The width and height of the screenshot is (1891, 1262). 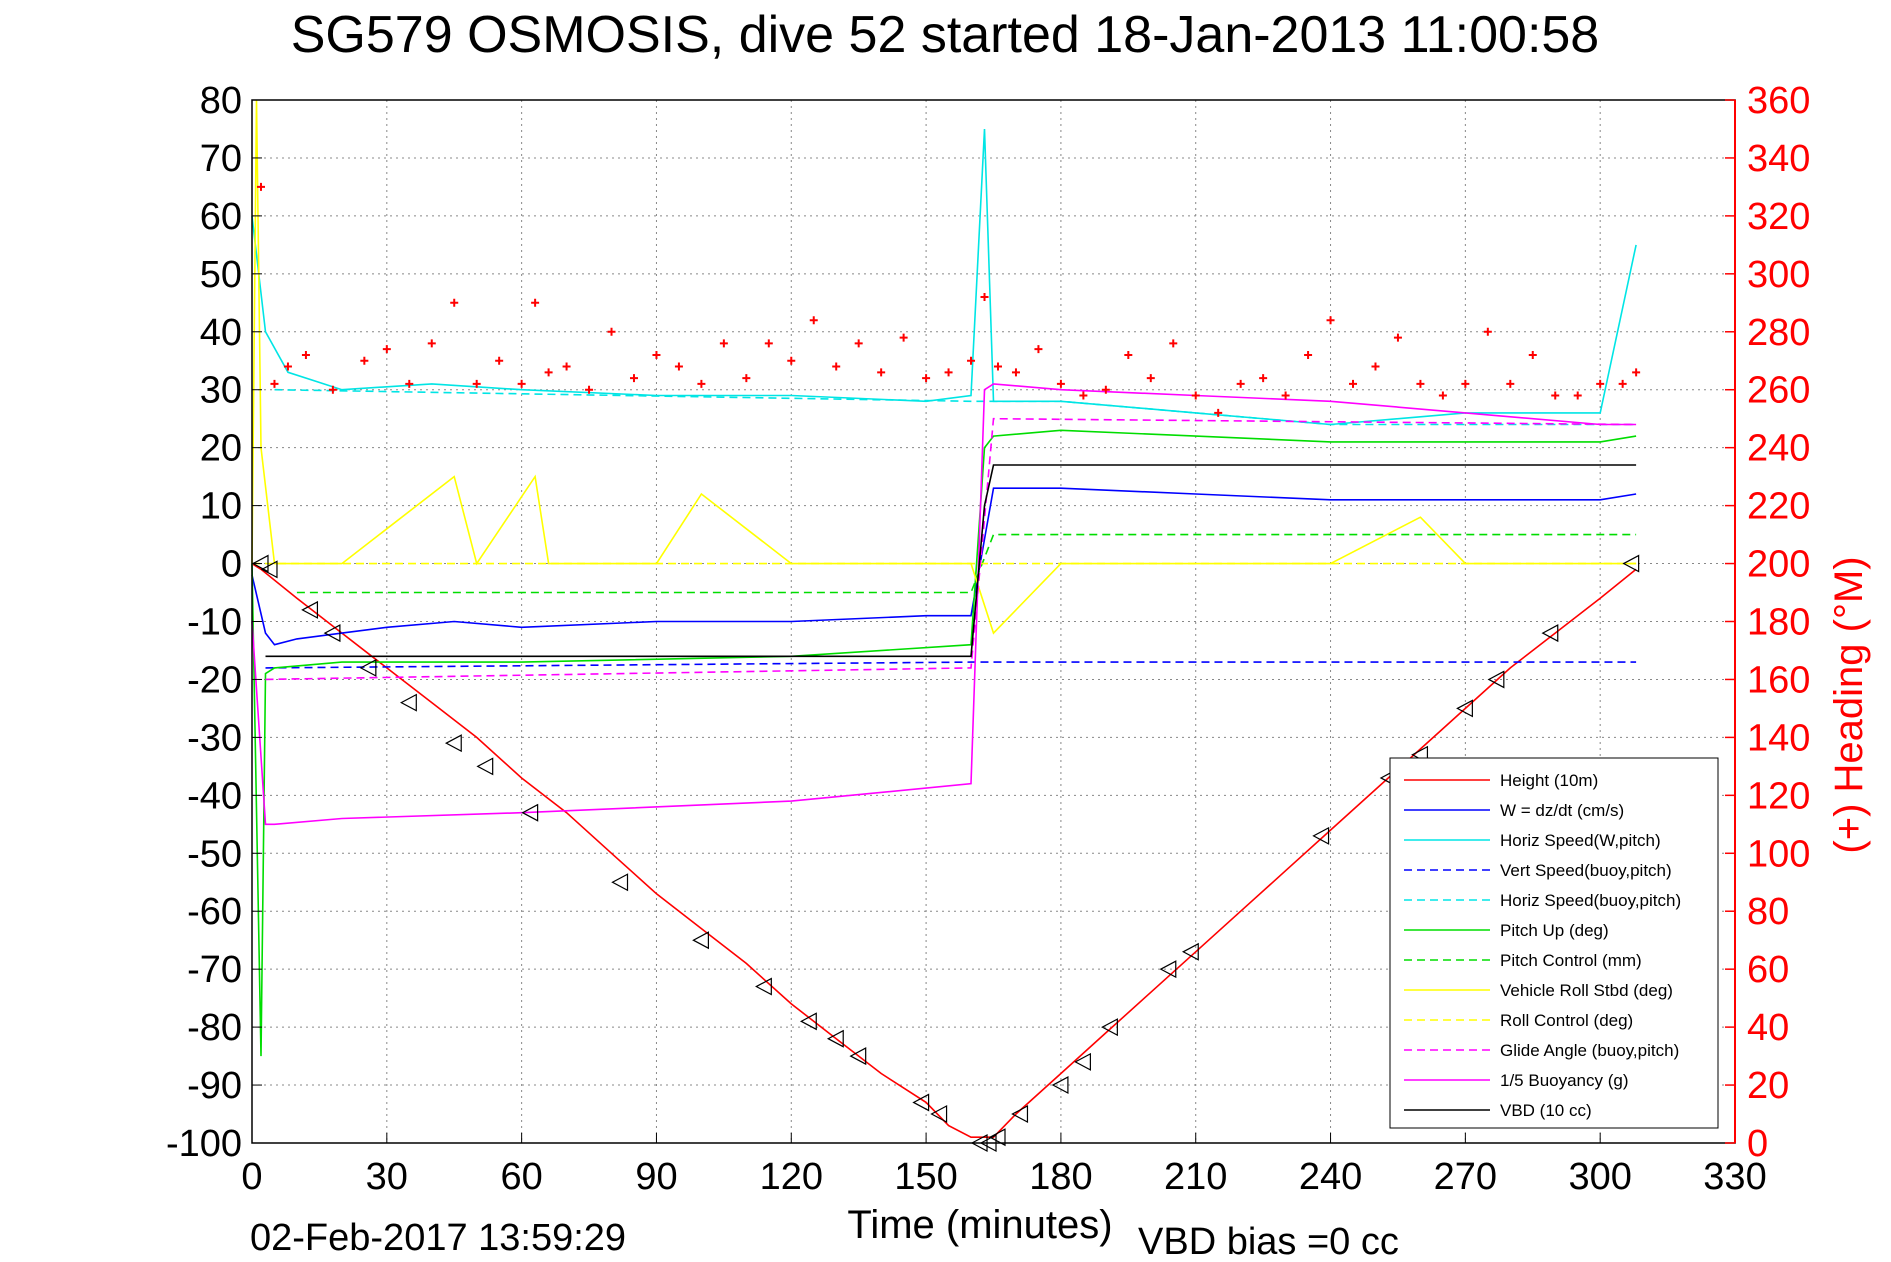 What do you see at coordinates (1465, 1177) in the screenshot?
I see `x-tick-label: 270` at bounding box center [1465, 1177].